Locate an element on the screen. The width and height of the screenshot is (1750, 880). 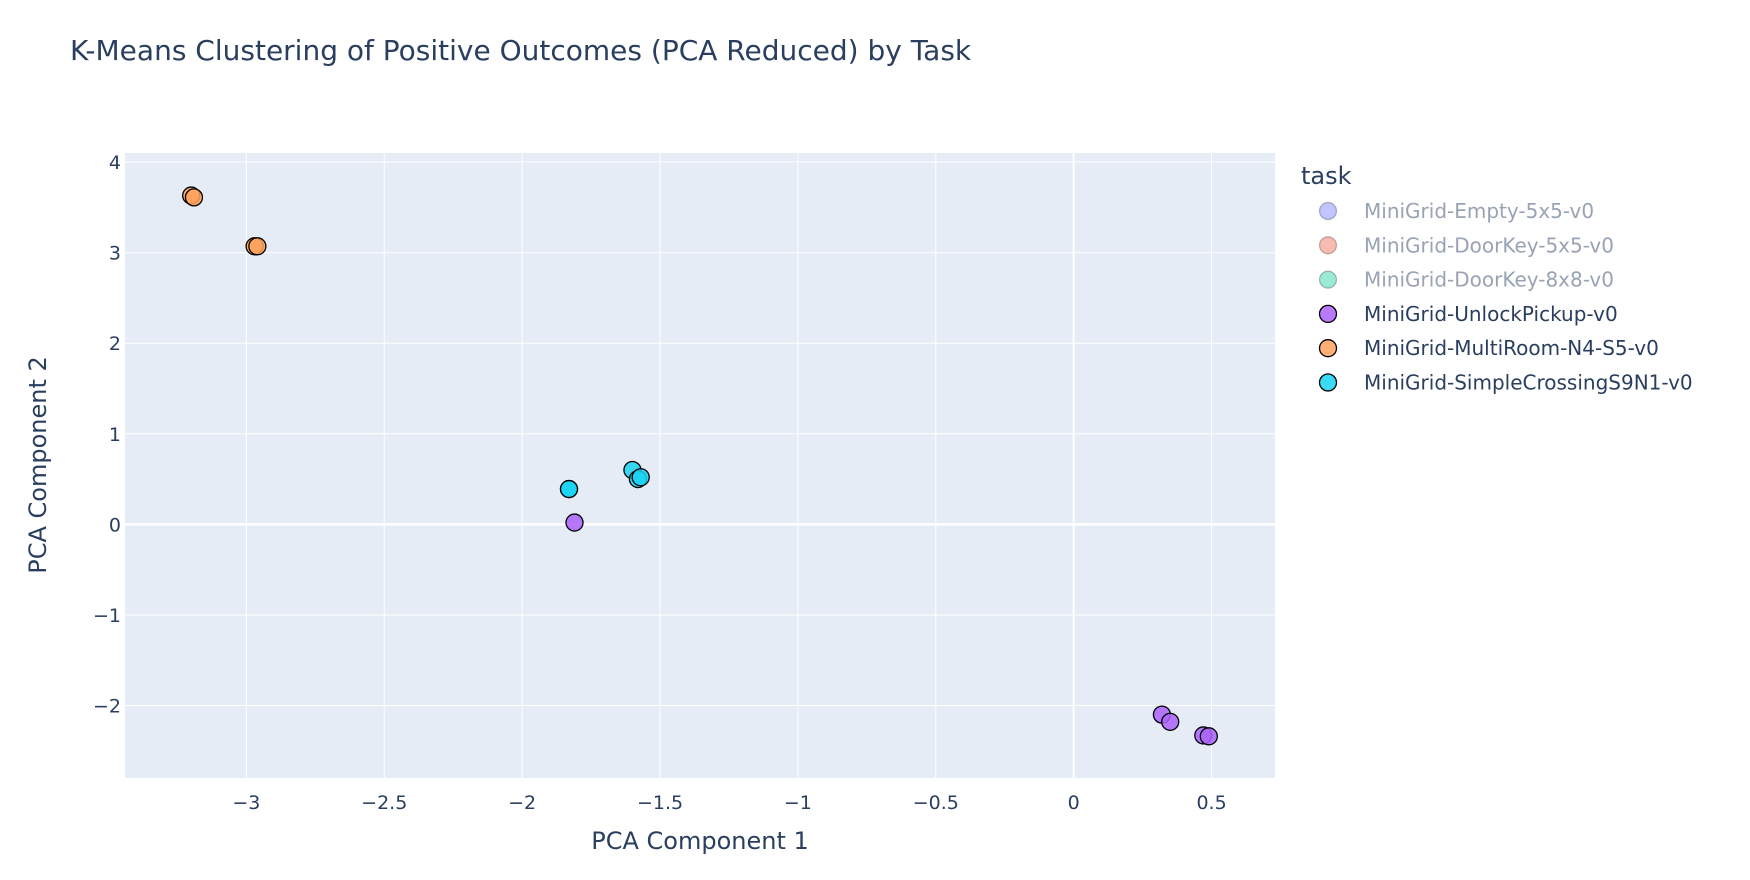
legend-item: MiniGrid-Empty-5x5-v0 is located at coordinates (1456, 211).